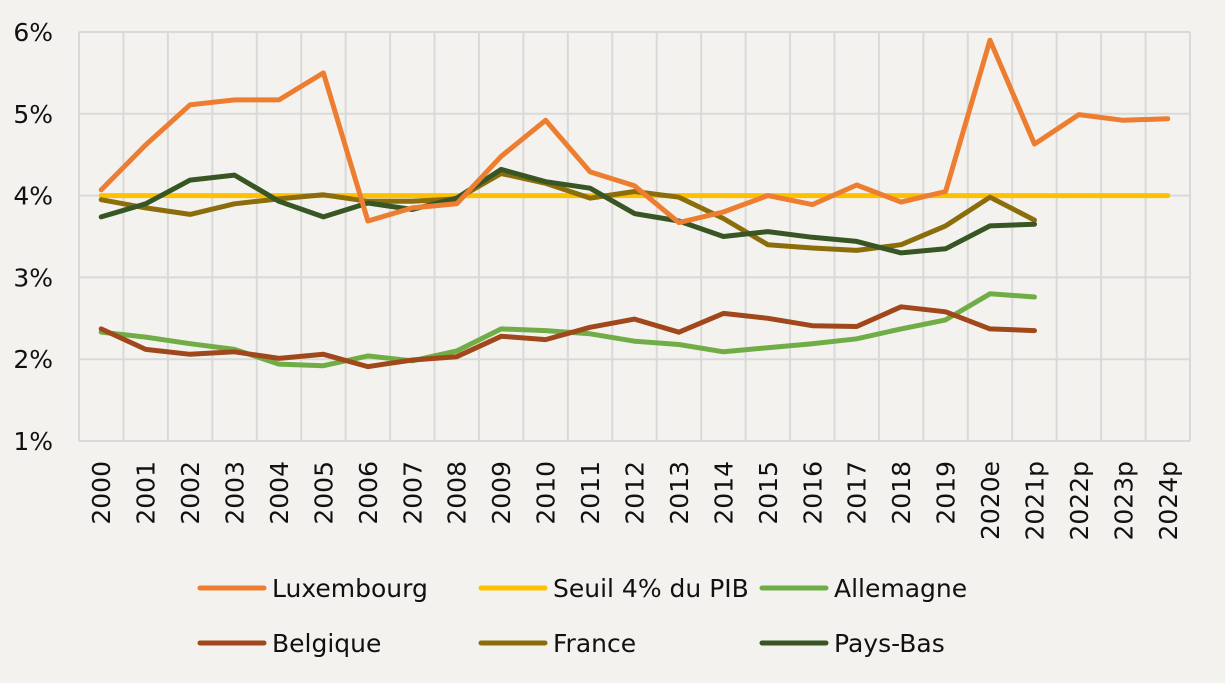 The width and height of the screenshot is (1225, 683). I want to click on y-tick-label: 6%, so click(33, 32).